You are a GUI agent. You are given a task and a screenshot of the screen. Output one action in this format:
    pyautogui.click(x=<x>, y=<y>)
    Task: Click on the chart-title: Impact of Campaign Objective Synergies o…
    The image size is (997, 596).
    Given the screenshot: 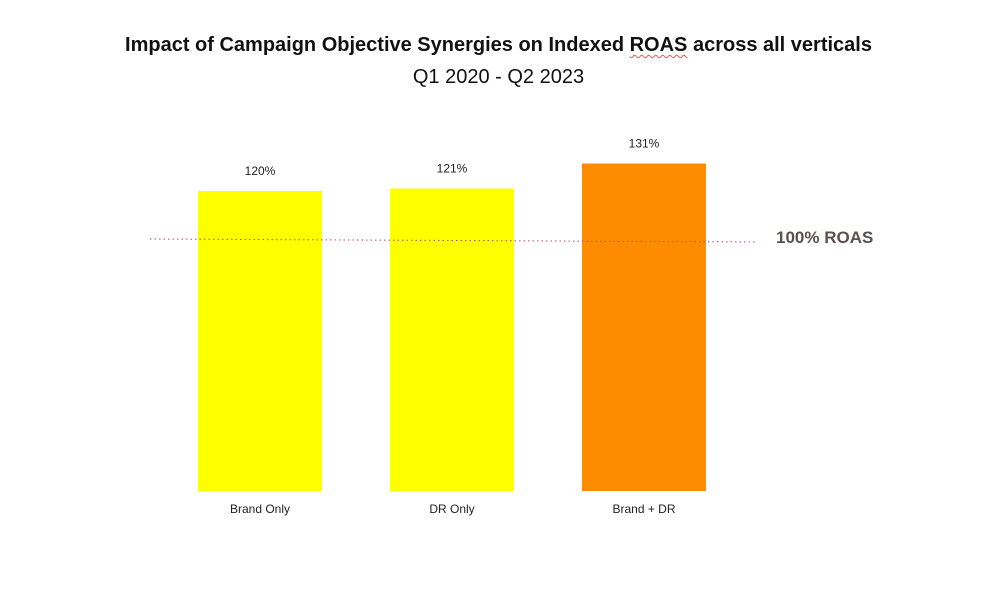 What is the action you would take?
    pyautogui.click(x=498, y=45)
    